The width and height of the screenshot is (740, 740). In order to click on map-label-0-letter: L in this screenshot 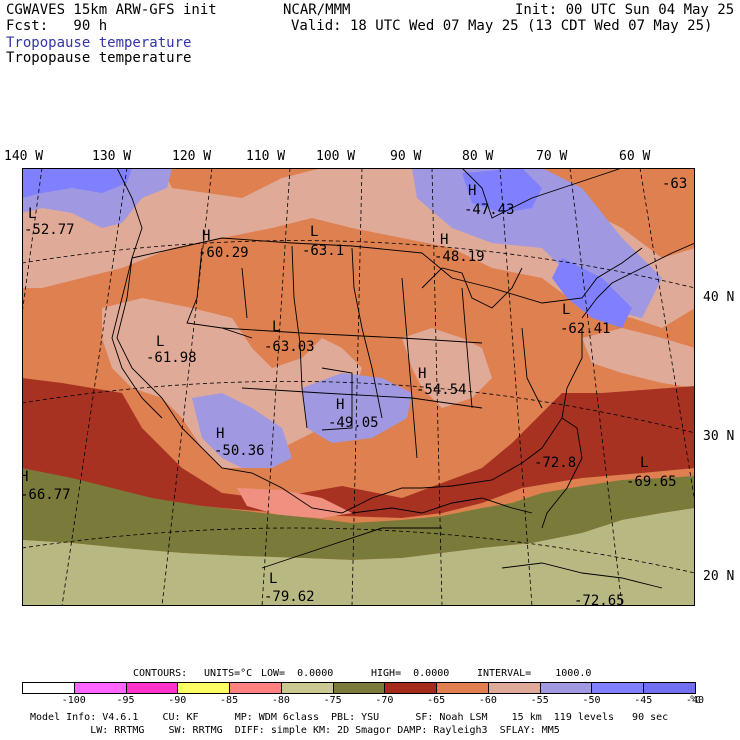, I will do `click(32, 214)`.